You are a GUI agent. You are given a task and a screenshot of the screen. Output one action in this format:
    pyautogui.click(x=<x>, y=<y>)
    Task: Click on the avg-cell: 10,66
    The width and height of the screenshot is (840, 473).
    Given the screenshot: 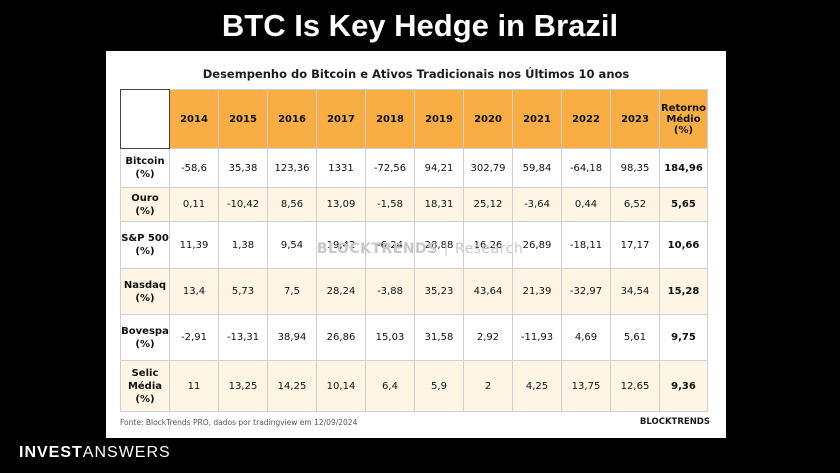 What is the action you would take?
    pyautogui.click(x=683, y=245)
    